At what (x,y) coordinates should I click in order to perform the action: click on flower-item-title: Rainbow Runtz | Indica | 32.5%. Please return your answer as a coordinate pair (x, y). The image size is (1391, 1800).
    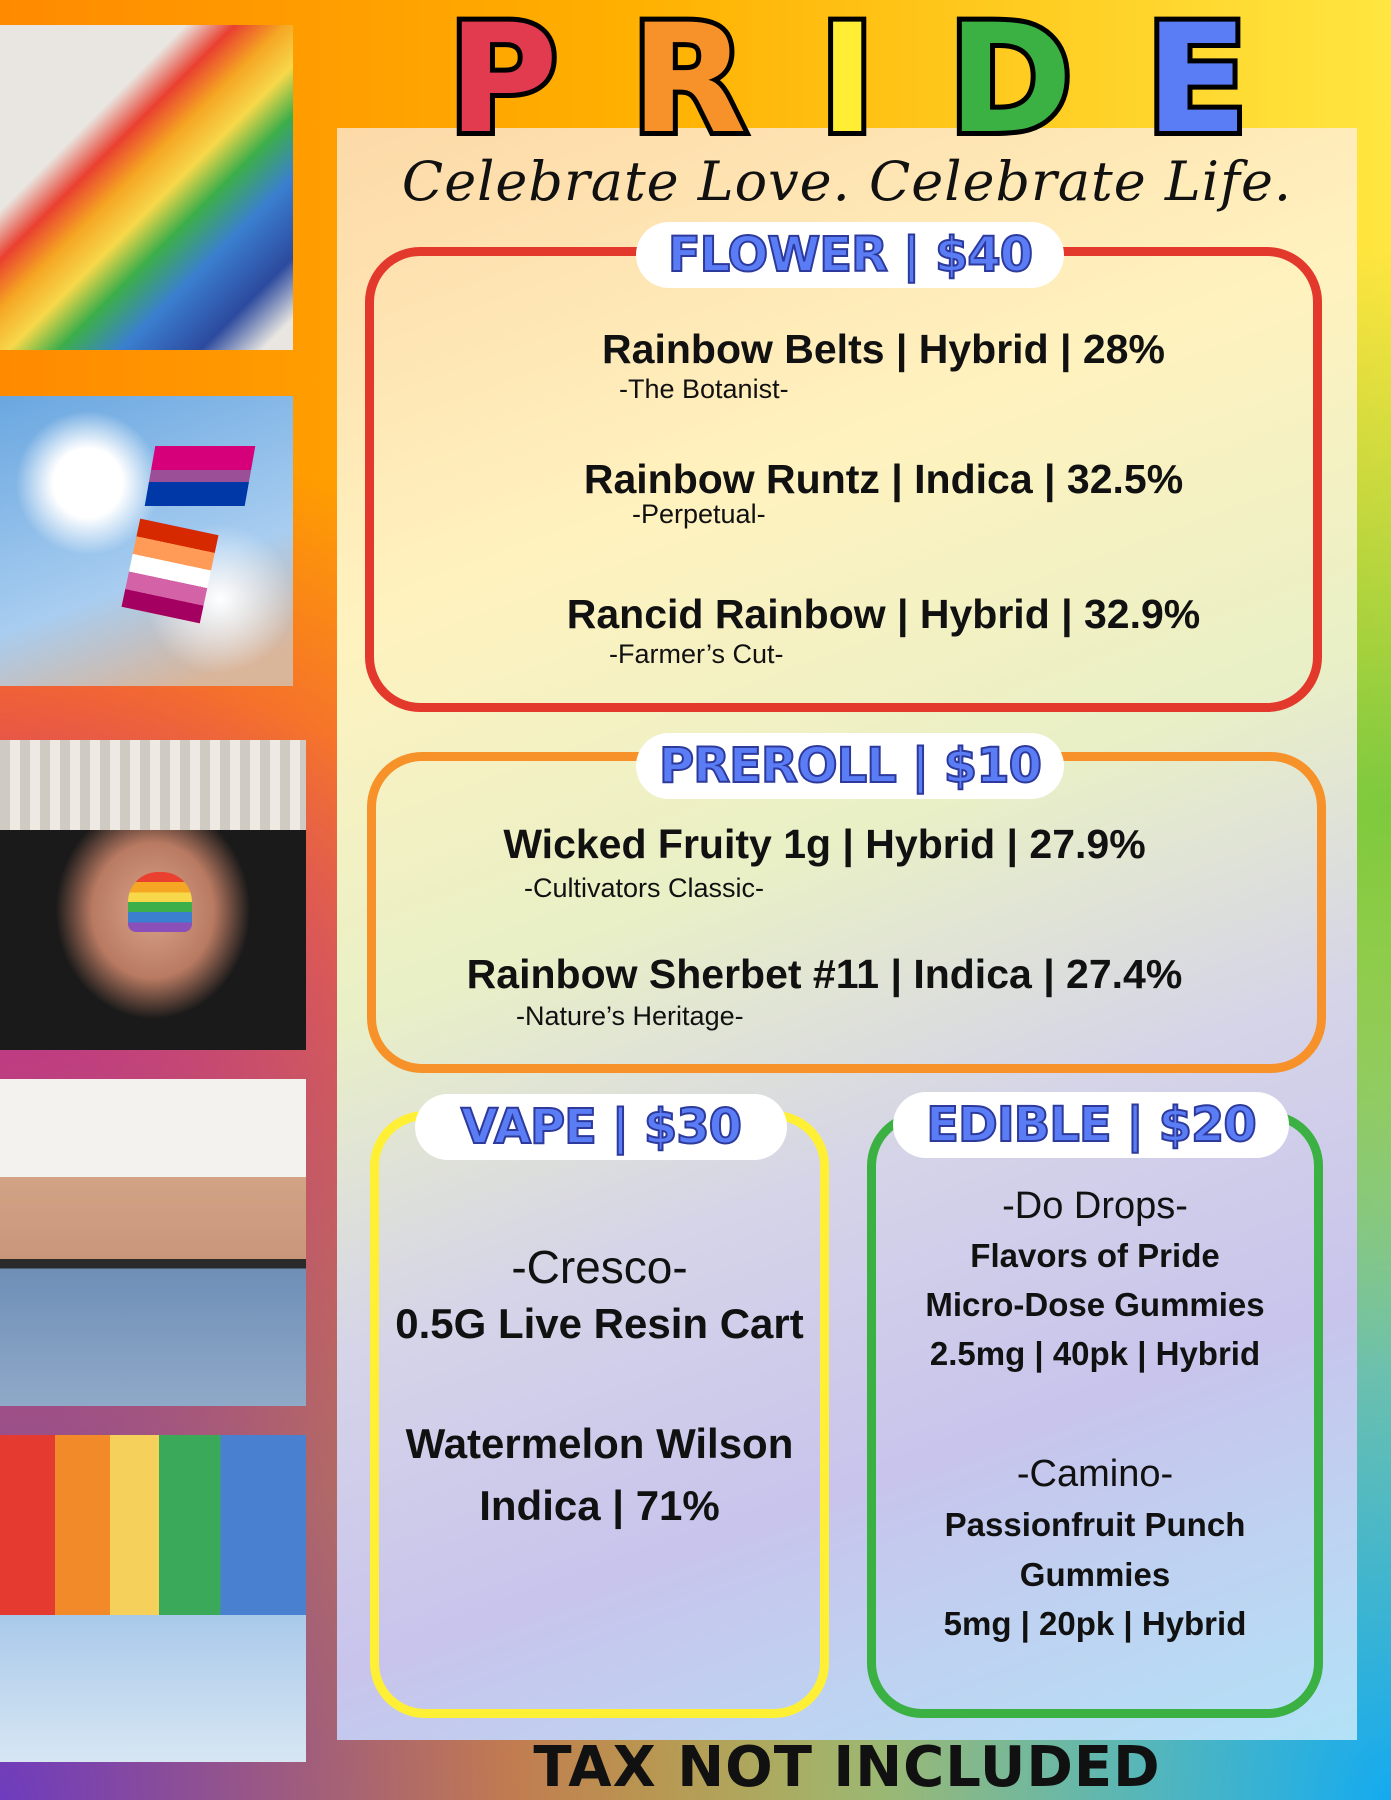
    Looking at the image, I should click on (883, 479).